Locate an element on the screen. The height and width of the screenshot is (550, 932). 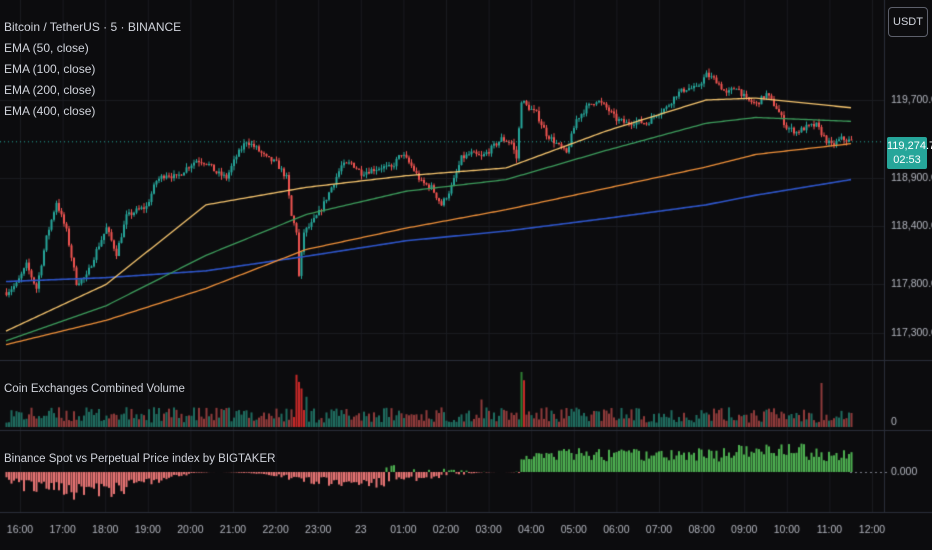
last-price-tag: 119,274.72 02:53 is located at coordinates (909, 153).